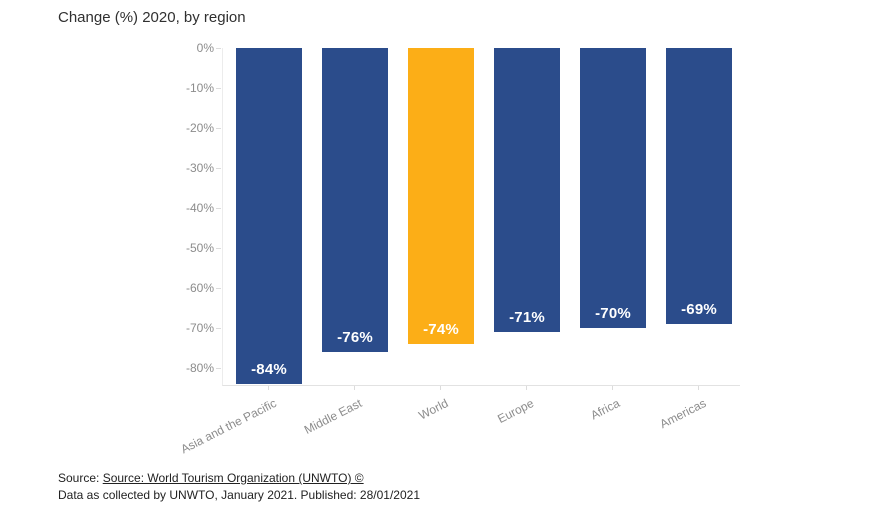 Image resolution: width=870 pixels, height=526 pixels. I want to click on x-axis-label-americas: Americas, so click(683, 414).